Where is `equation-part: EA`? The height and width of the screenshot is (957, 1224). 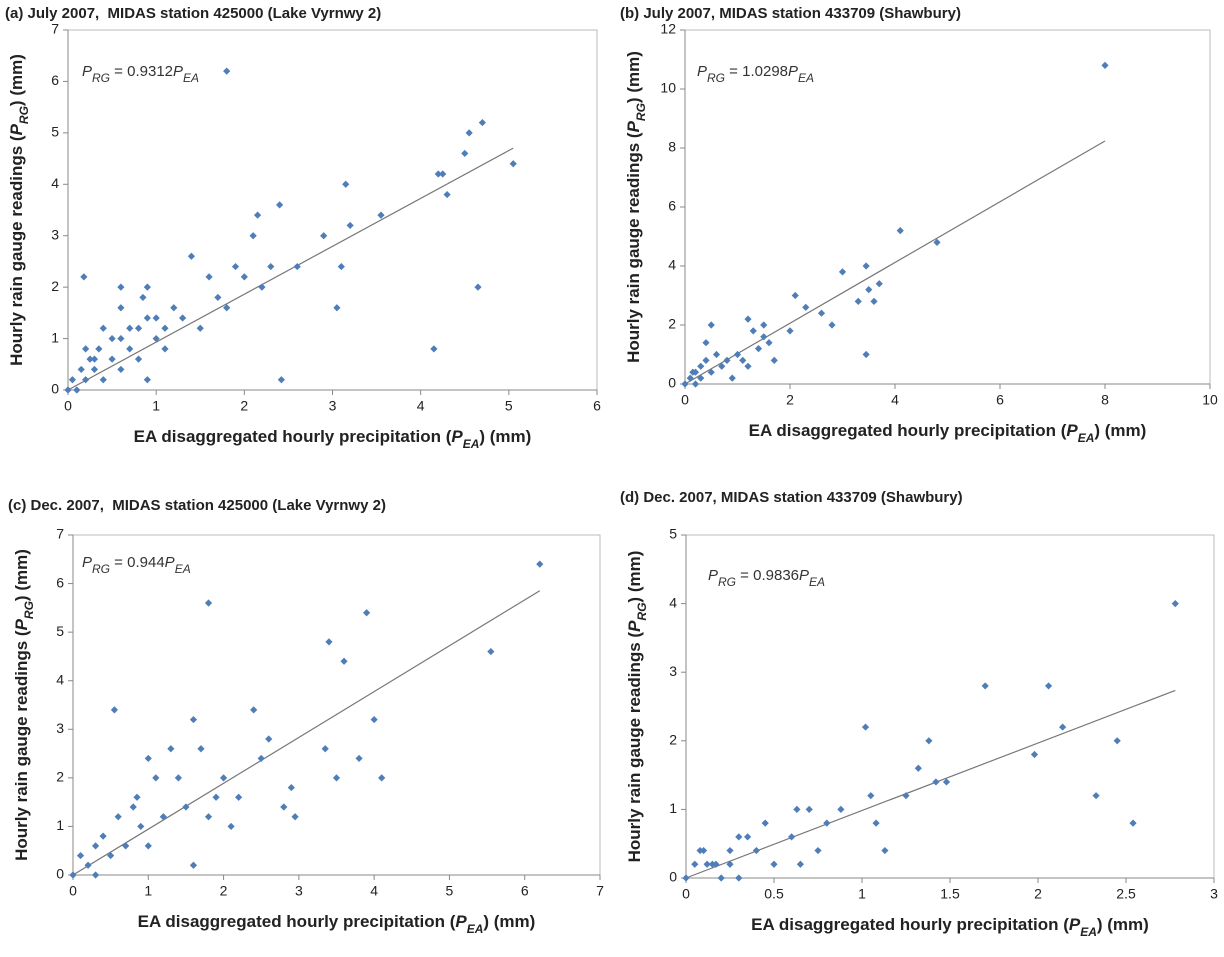 equation-part: EA is located at coordinates (191, 78).